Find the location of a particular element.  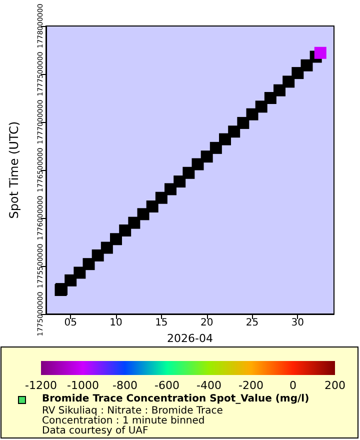

color-bar-label: -600 is located at coordinates (167, 385).